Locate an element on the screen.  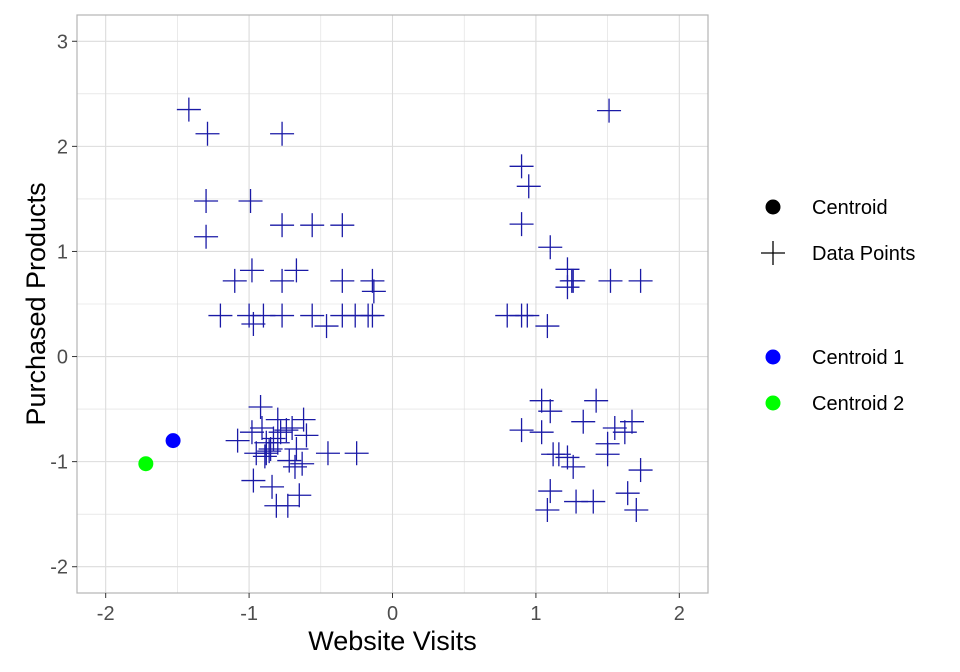
x-tick-label: 0 is located at coordinates (392, 614).